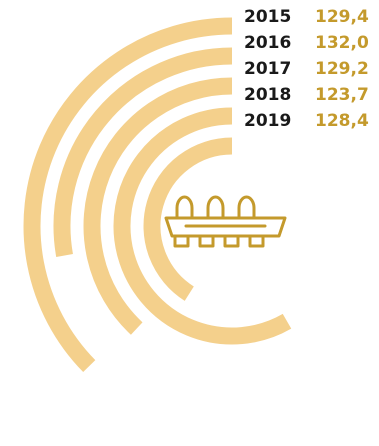 The width and height of the screenshot is (379, 446). Describe the element at coordinates (267, 95) in the screenshot. I see `year-label-2018: 2018` at that location.